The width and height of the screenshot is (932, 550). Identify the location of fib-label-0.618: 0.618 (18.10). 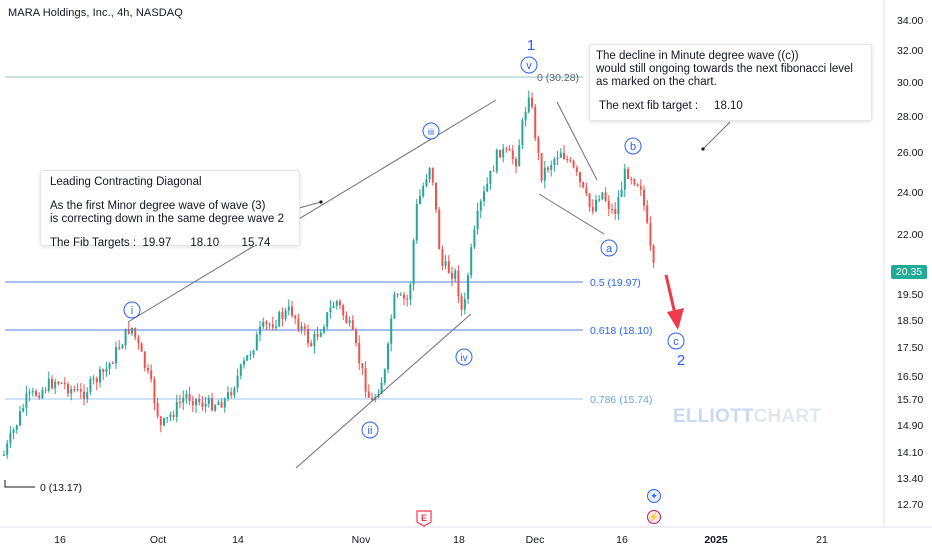
(621, 331).